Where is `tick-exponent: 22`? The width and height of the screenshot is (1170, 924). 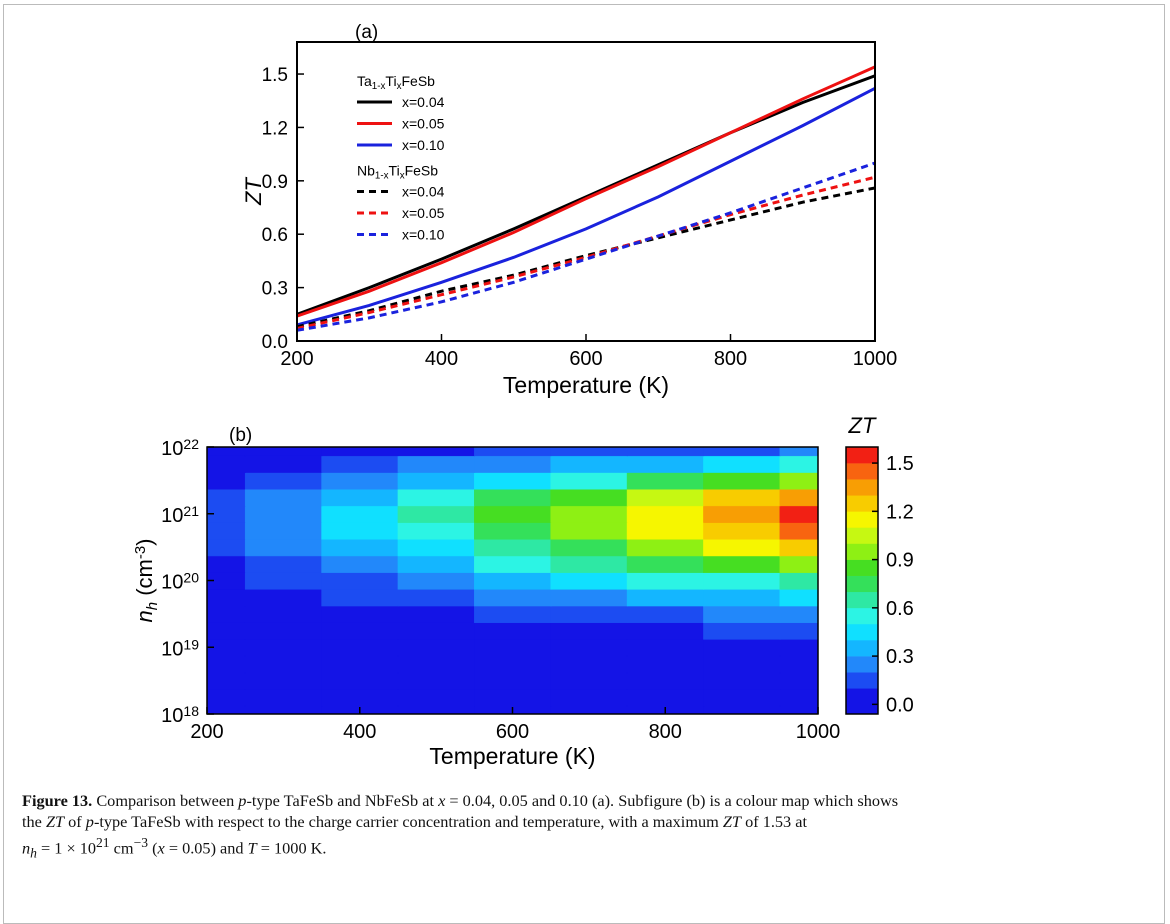 tick-exponent: 22 is located at coordinates (191, 444).